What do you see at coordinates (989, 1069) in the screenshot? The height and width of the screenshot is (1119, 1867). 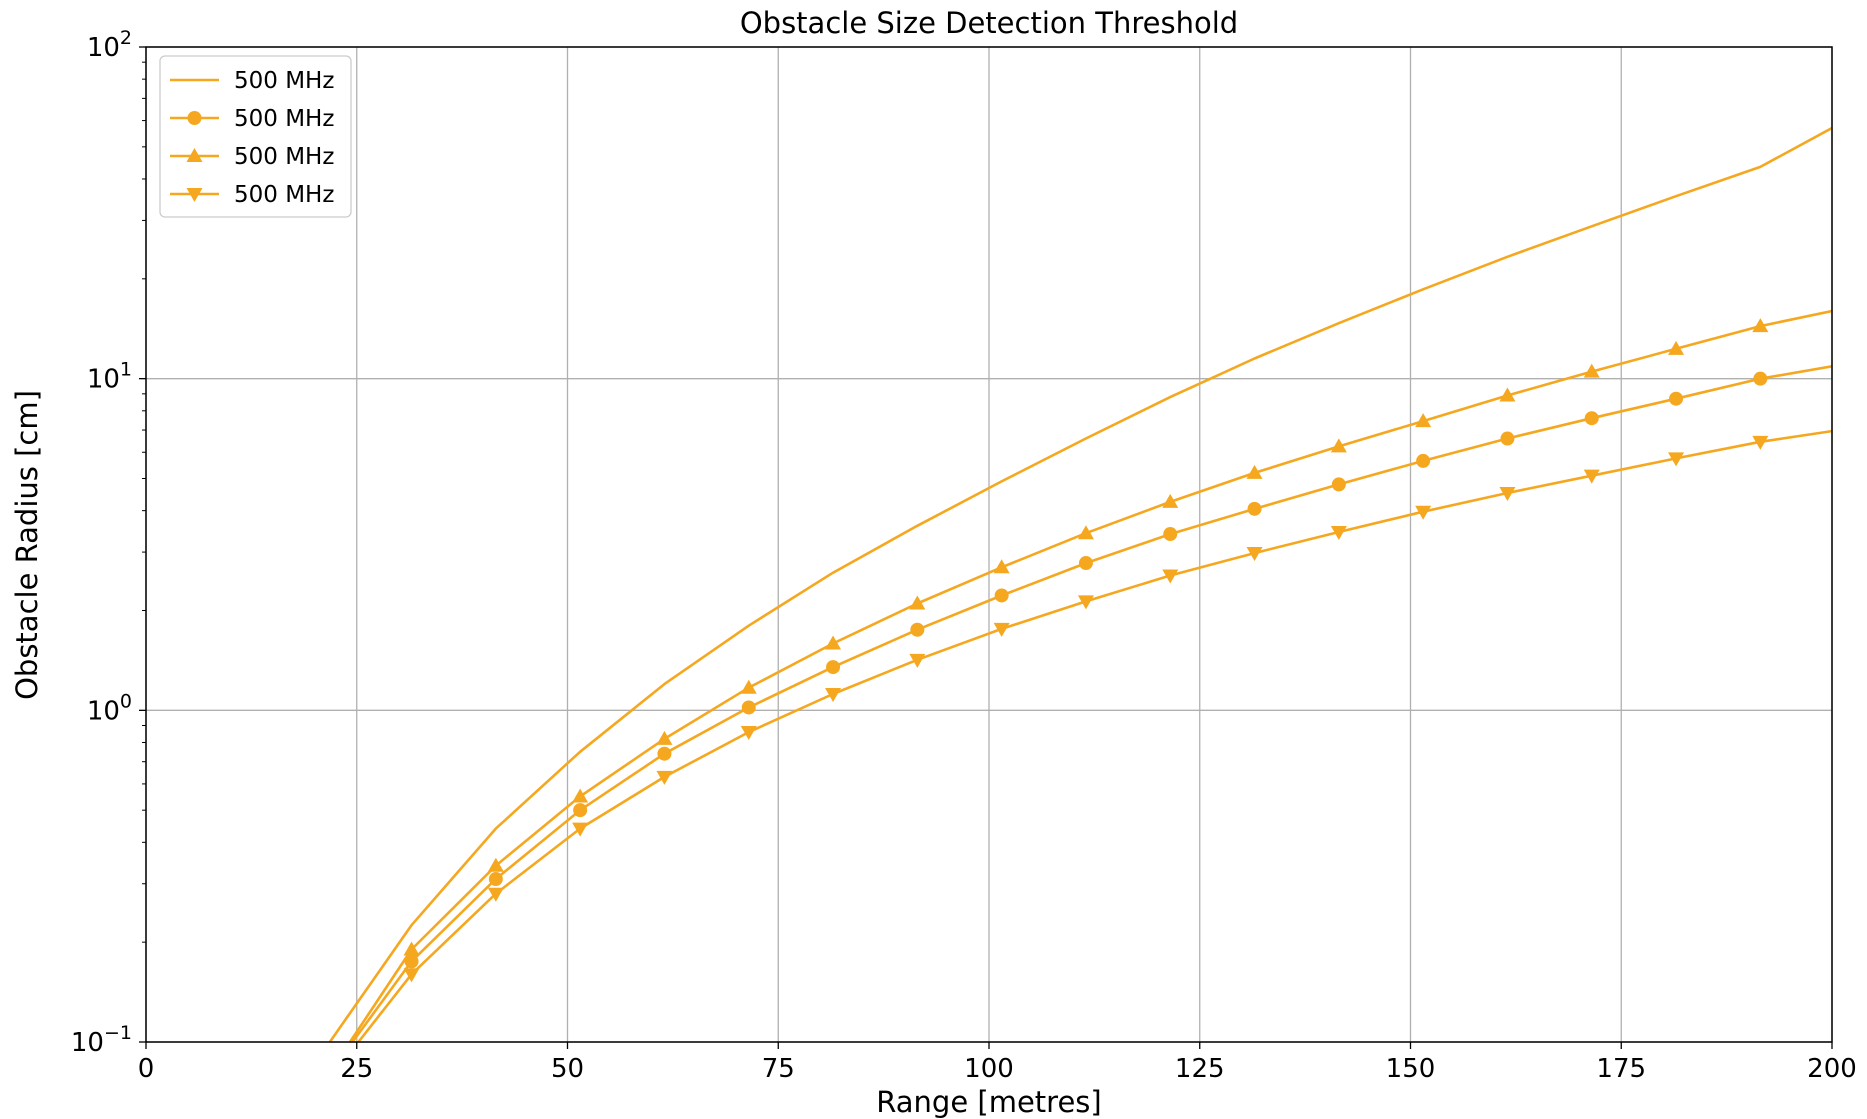 I see `x-tick-label: 100` at bounding box center [989, 1069].